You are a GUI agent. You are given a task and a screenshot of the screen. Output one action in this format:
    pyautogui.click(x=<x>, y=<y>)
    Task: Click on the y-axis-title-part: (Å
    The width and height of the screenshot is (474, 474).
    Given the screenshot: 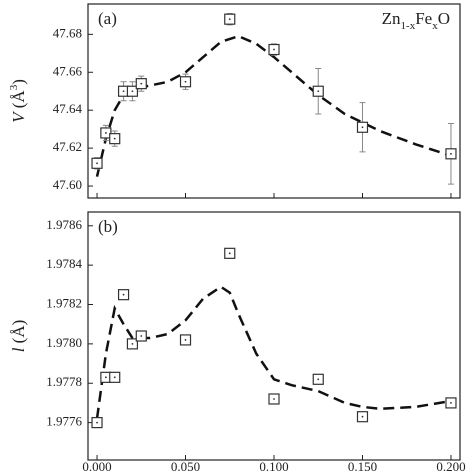 What is the action you would take?
    pyautogui.click(x=18, y=101)
    